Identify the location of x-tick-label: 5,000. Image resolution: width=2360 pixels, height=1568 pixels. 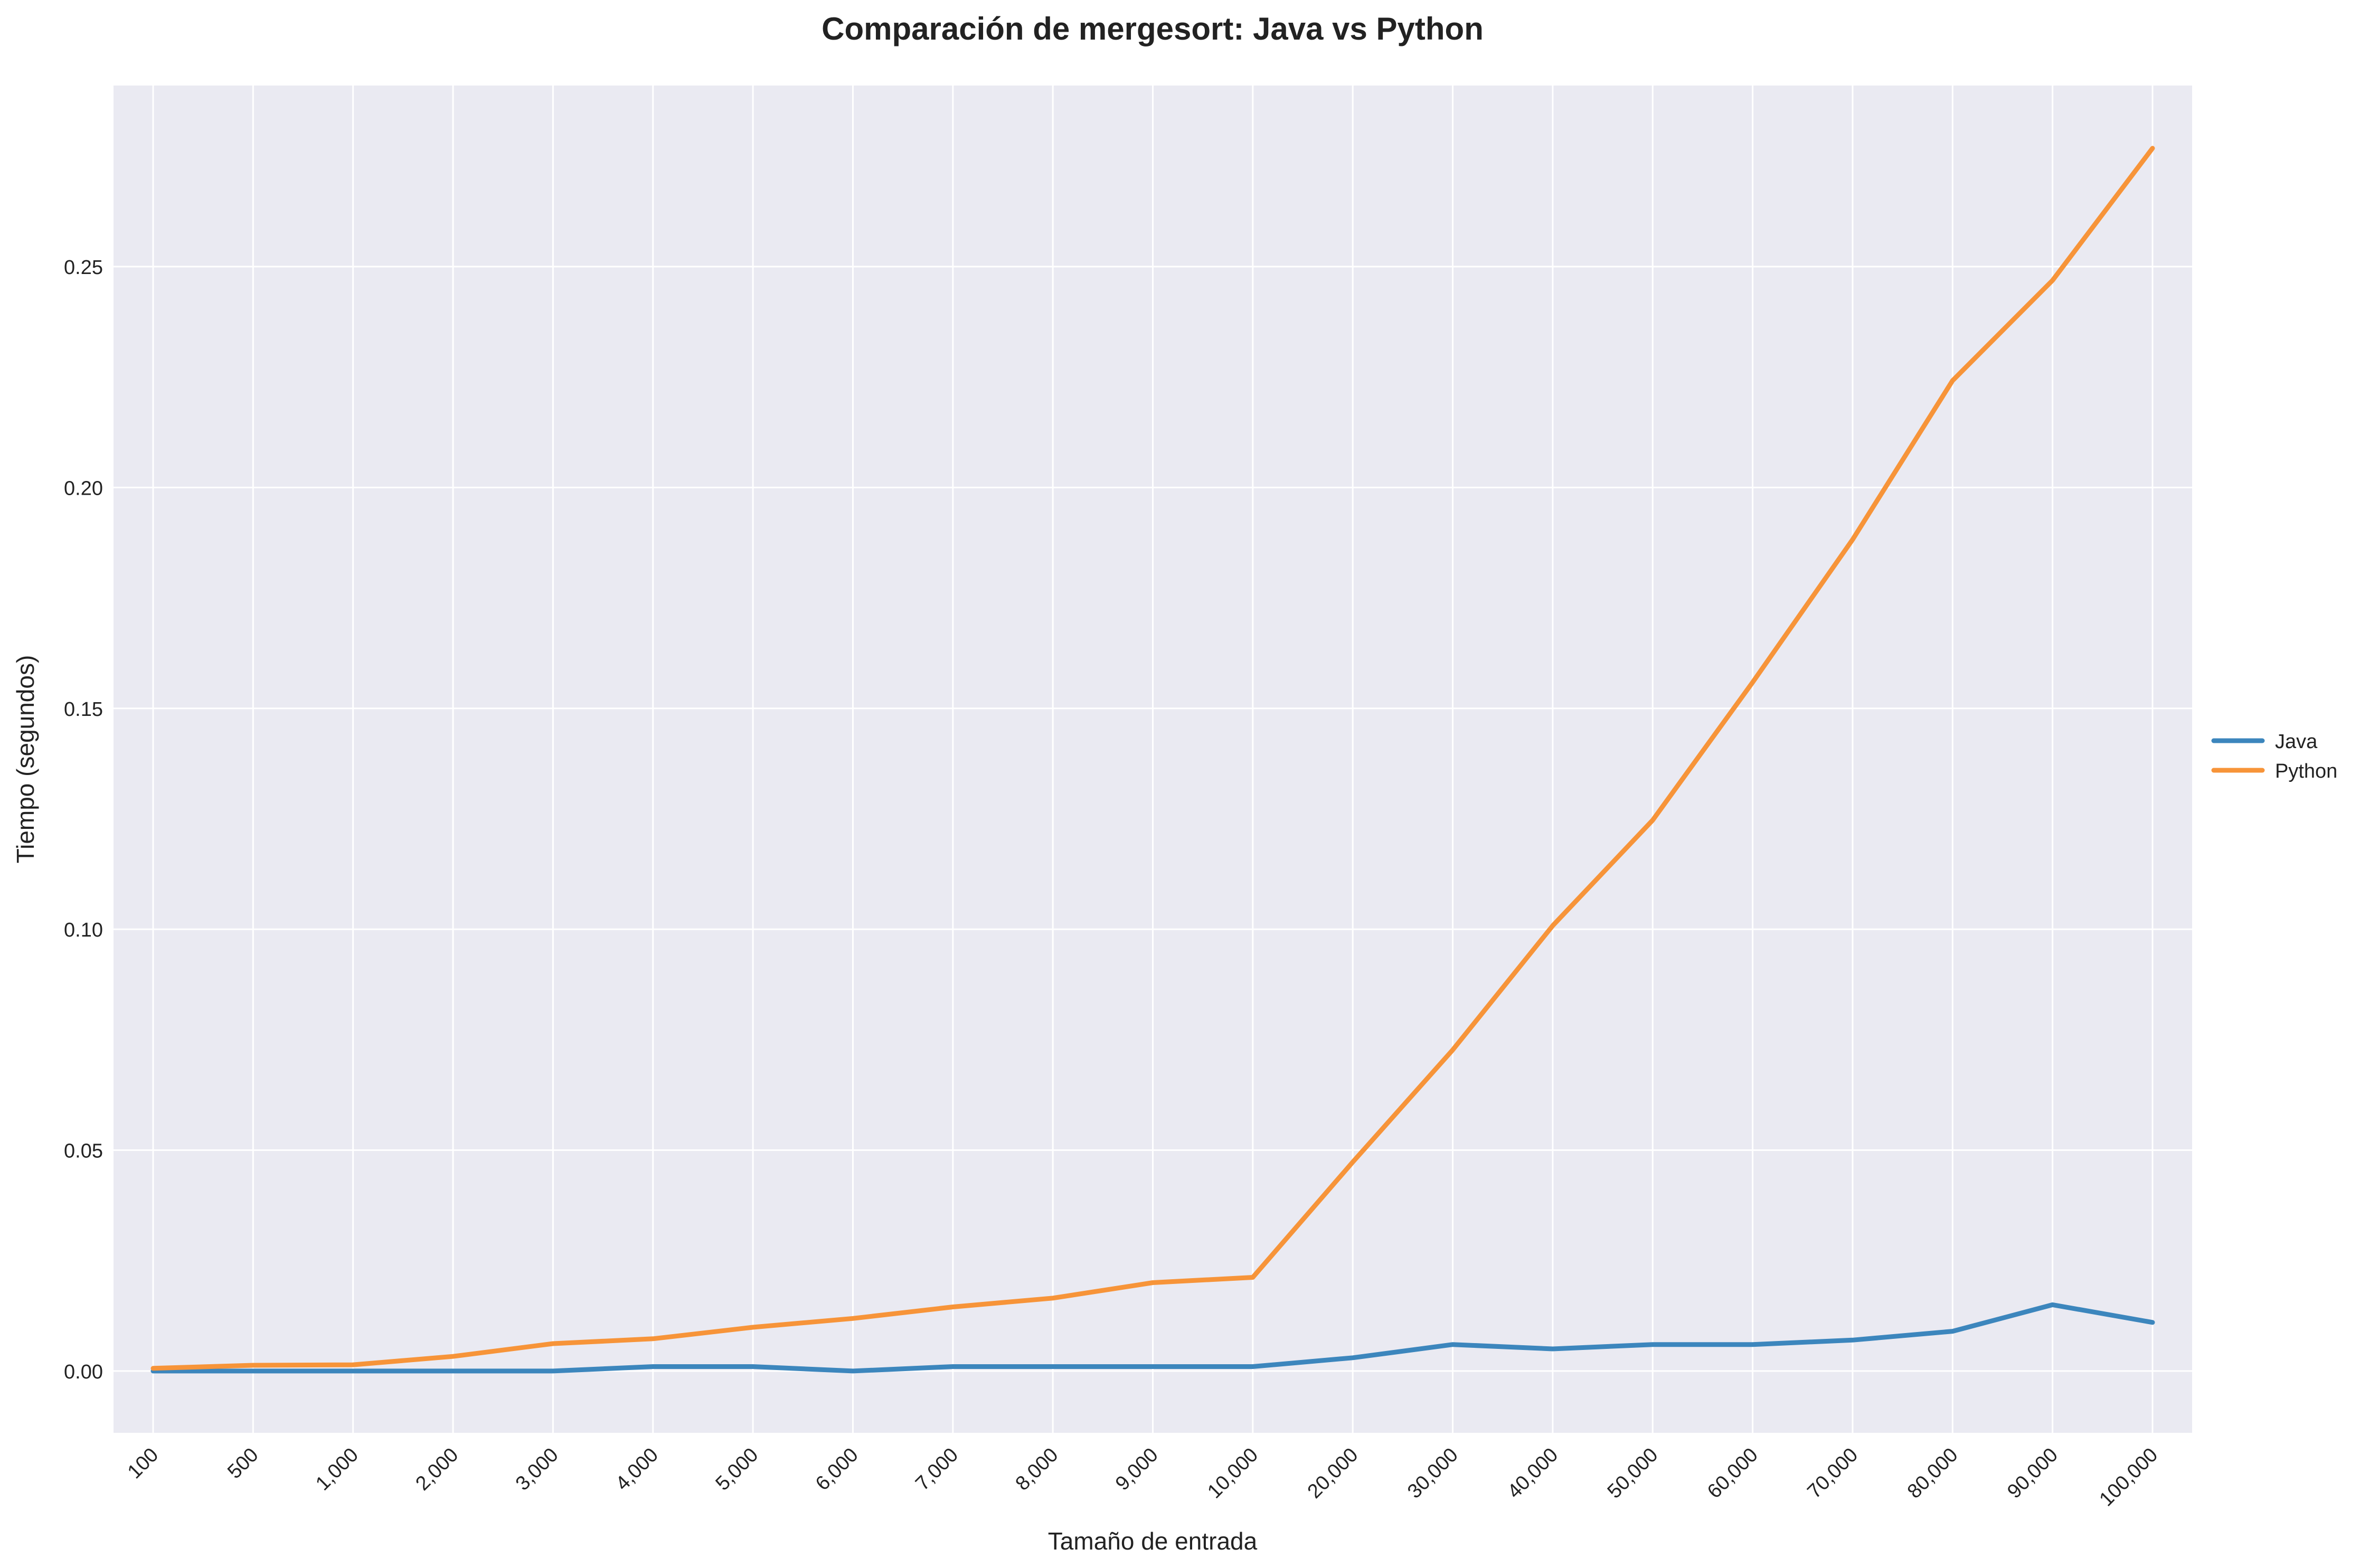
(737, 1469).